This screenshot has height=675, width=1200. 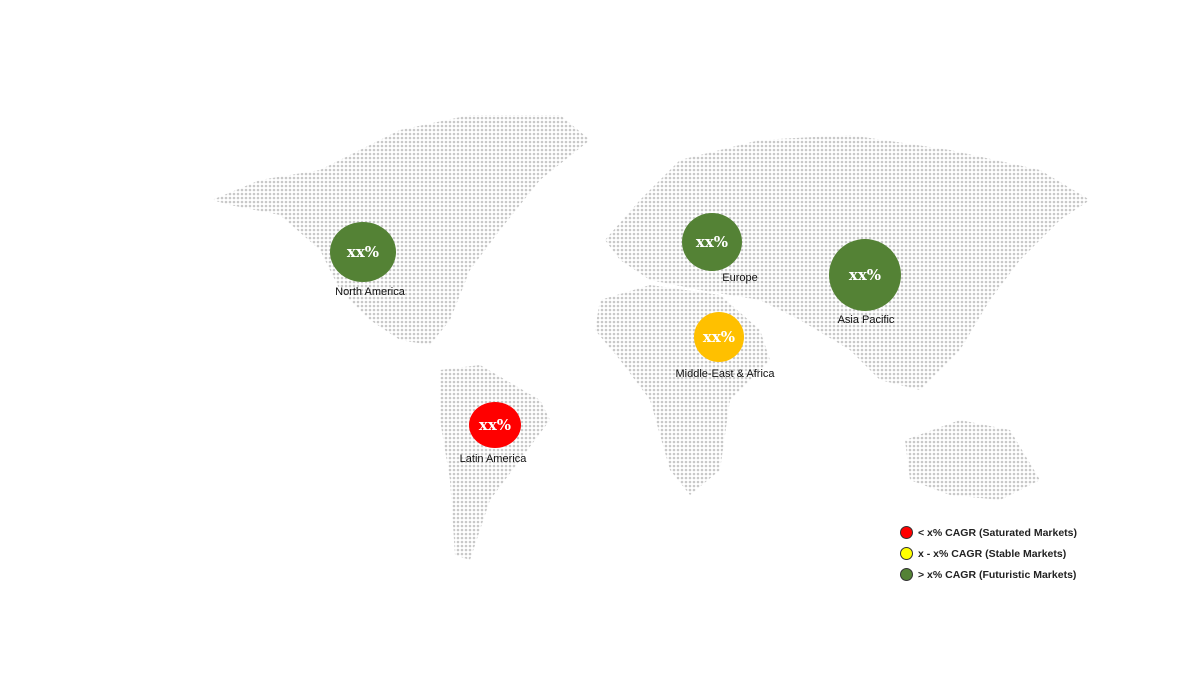 I want to click on yellow-dot-icon, so click(x=906, y=553).